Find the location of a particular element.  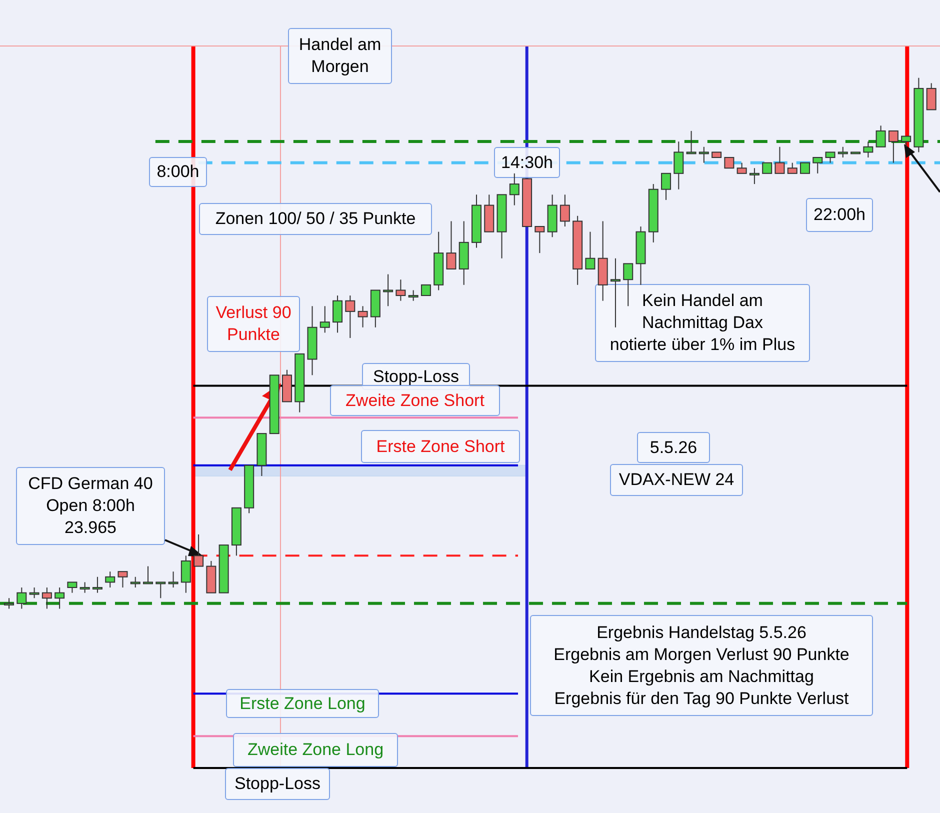

ref-line-label: Erste Zone Long is located at coordinates (303, 703).